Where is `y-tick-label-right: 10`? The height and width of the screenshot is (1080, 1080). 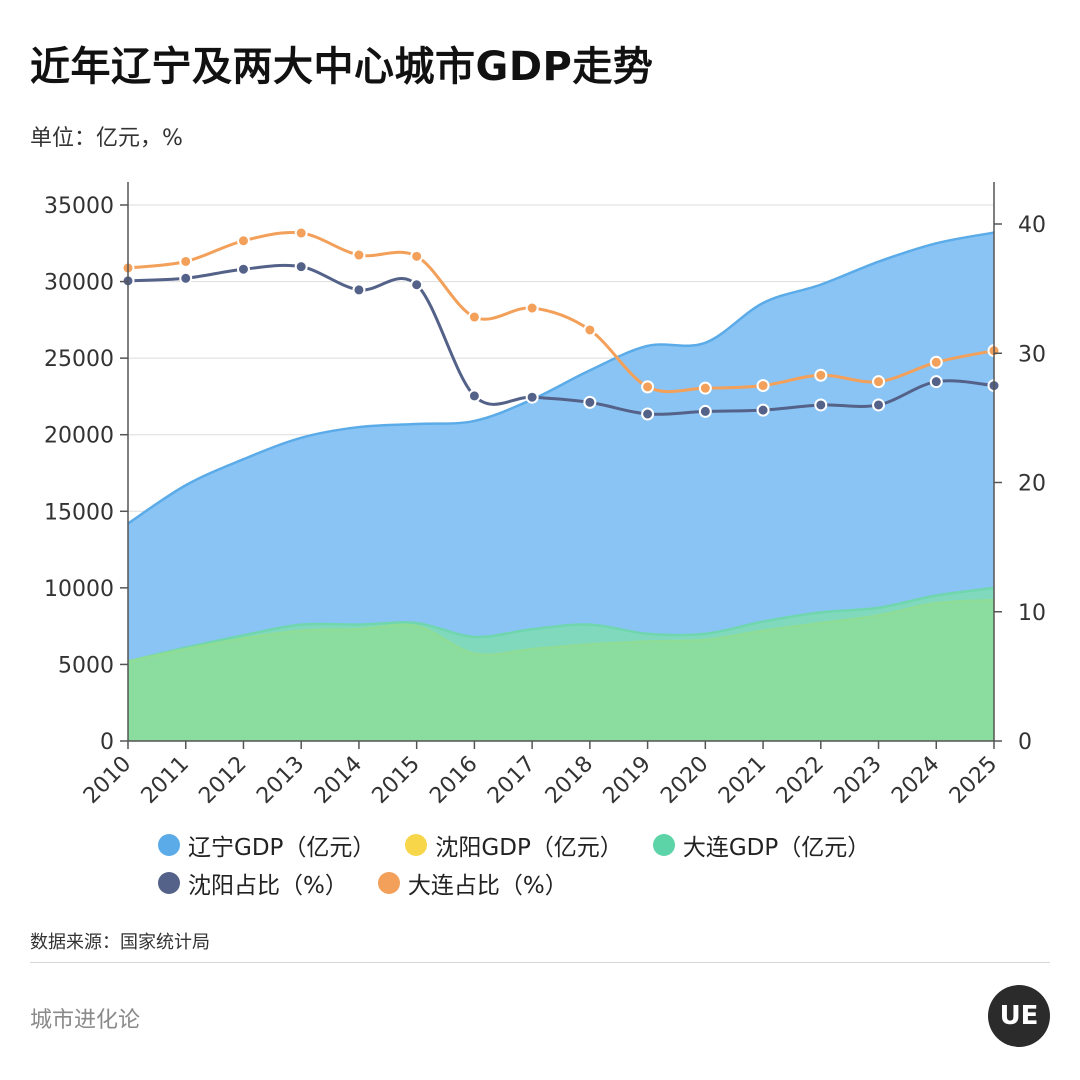
y-tick-label-right: 10 is located at coordinates (1032, 613).